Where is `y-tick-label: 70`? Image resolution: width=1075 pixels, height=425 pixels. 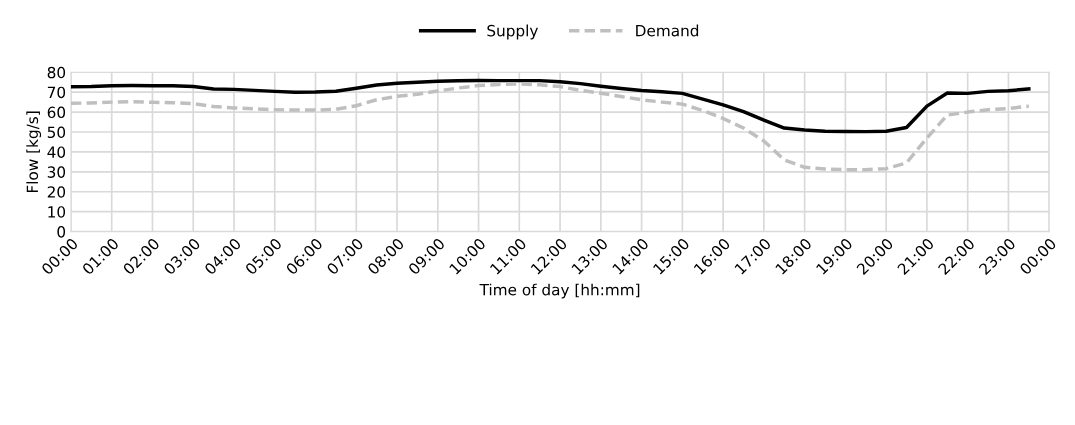
y-tick-label: 70 is located at coordinates (56, 92).